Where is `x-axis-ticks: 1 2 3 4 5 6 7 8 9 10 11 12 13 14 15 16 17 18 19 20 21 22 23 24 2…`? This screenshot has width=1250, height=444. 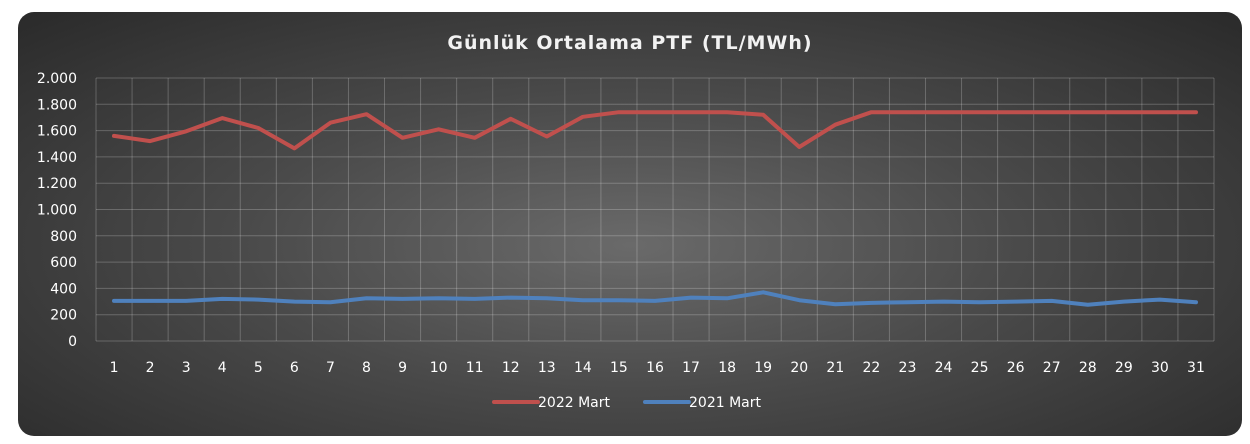 x-axis-ticks: 1 2 3 4 5 6 7 8 9 10 11 12 13 14 15 16 17 18 19 20 21 22 23 24 2… is located at coordinates (657, 368).